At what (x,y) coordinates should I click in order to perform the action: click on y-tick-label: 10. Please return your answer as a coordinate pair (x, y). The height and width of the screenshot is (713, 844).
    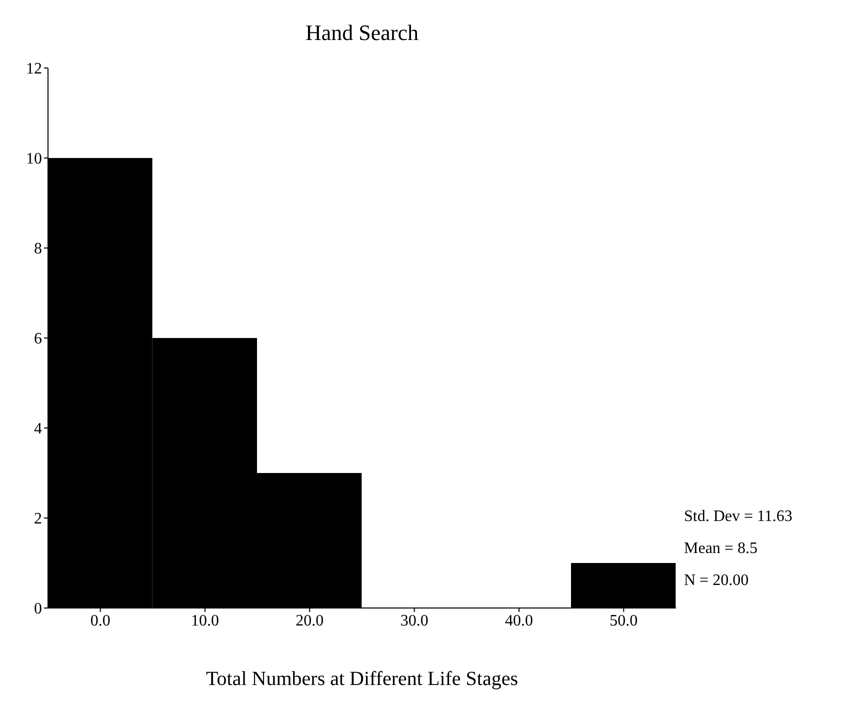
    Looking at the image, I should click on (34, 159).